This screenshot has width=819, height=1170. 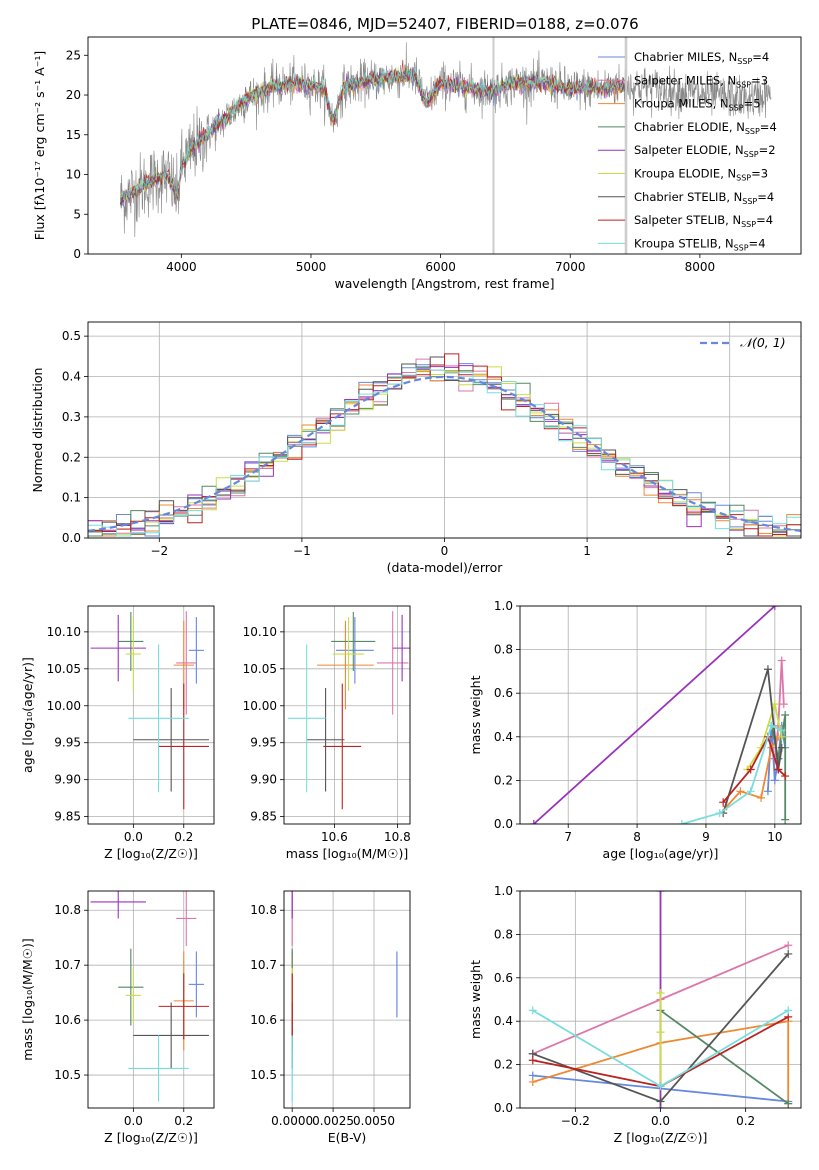 What do you see at coordinates (440, 267) in the screenshot?
I see `x-tick-label: 6000` at bounding box center [440, 267].